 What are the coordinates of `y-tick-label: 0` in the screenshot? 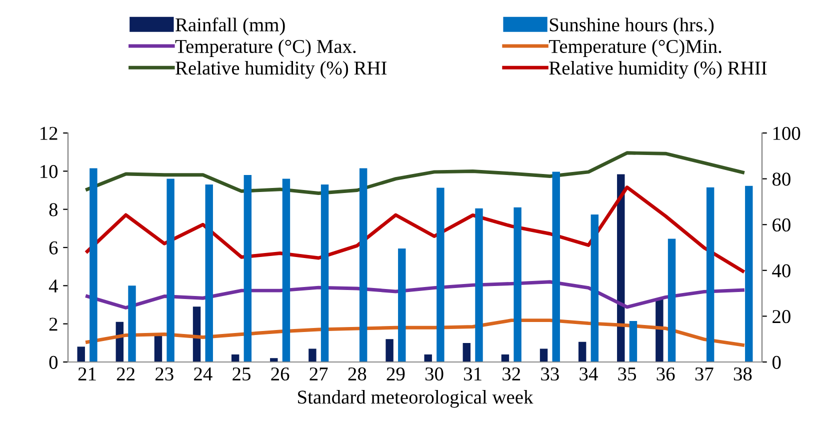 It's located at (53, 362).